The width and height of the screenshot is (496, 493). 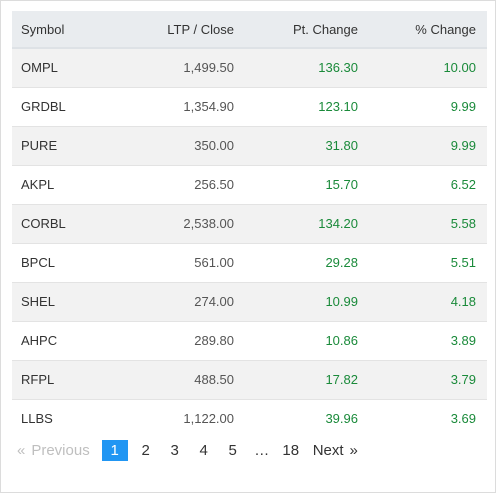 I want to click on previous-page-button: « Previous, so click(x=53, y=450).